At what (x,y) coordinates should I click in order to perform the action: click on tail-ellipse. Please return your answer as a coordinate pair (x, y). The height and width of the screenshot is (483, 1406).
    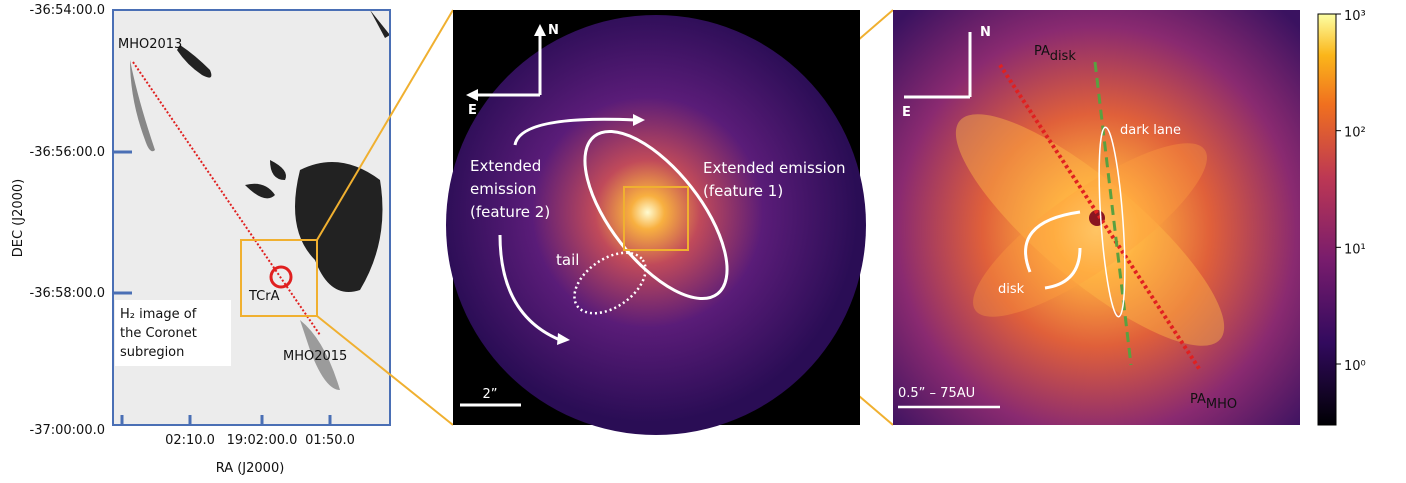
    Looking at the image, I should click on (610, 283).